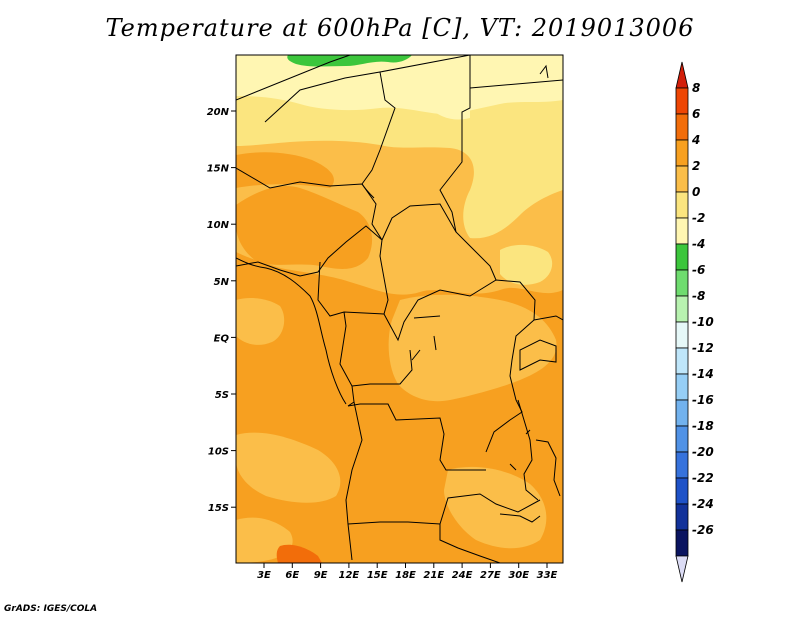  What do you see at coordinates (703, 530) in the screenshot?
I see `colorbar-label: -26` at bounding box center [703, 530].